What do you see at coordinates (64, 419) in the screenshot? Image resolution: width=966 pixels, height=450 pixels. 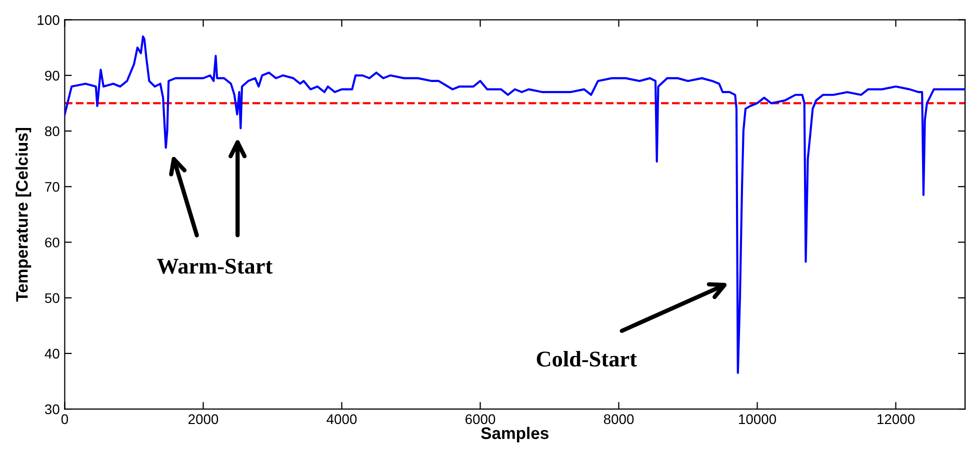 I see `x-tick-label: 0` at bounding box center [64, 419].